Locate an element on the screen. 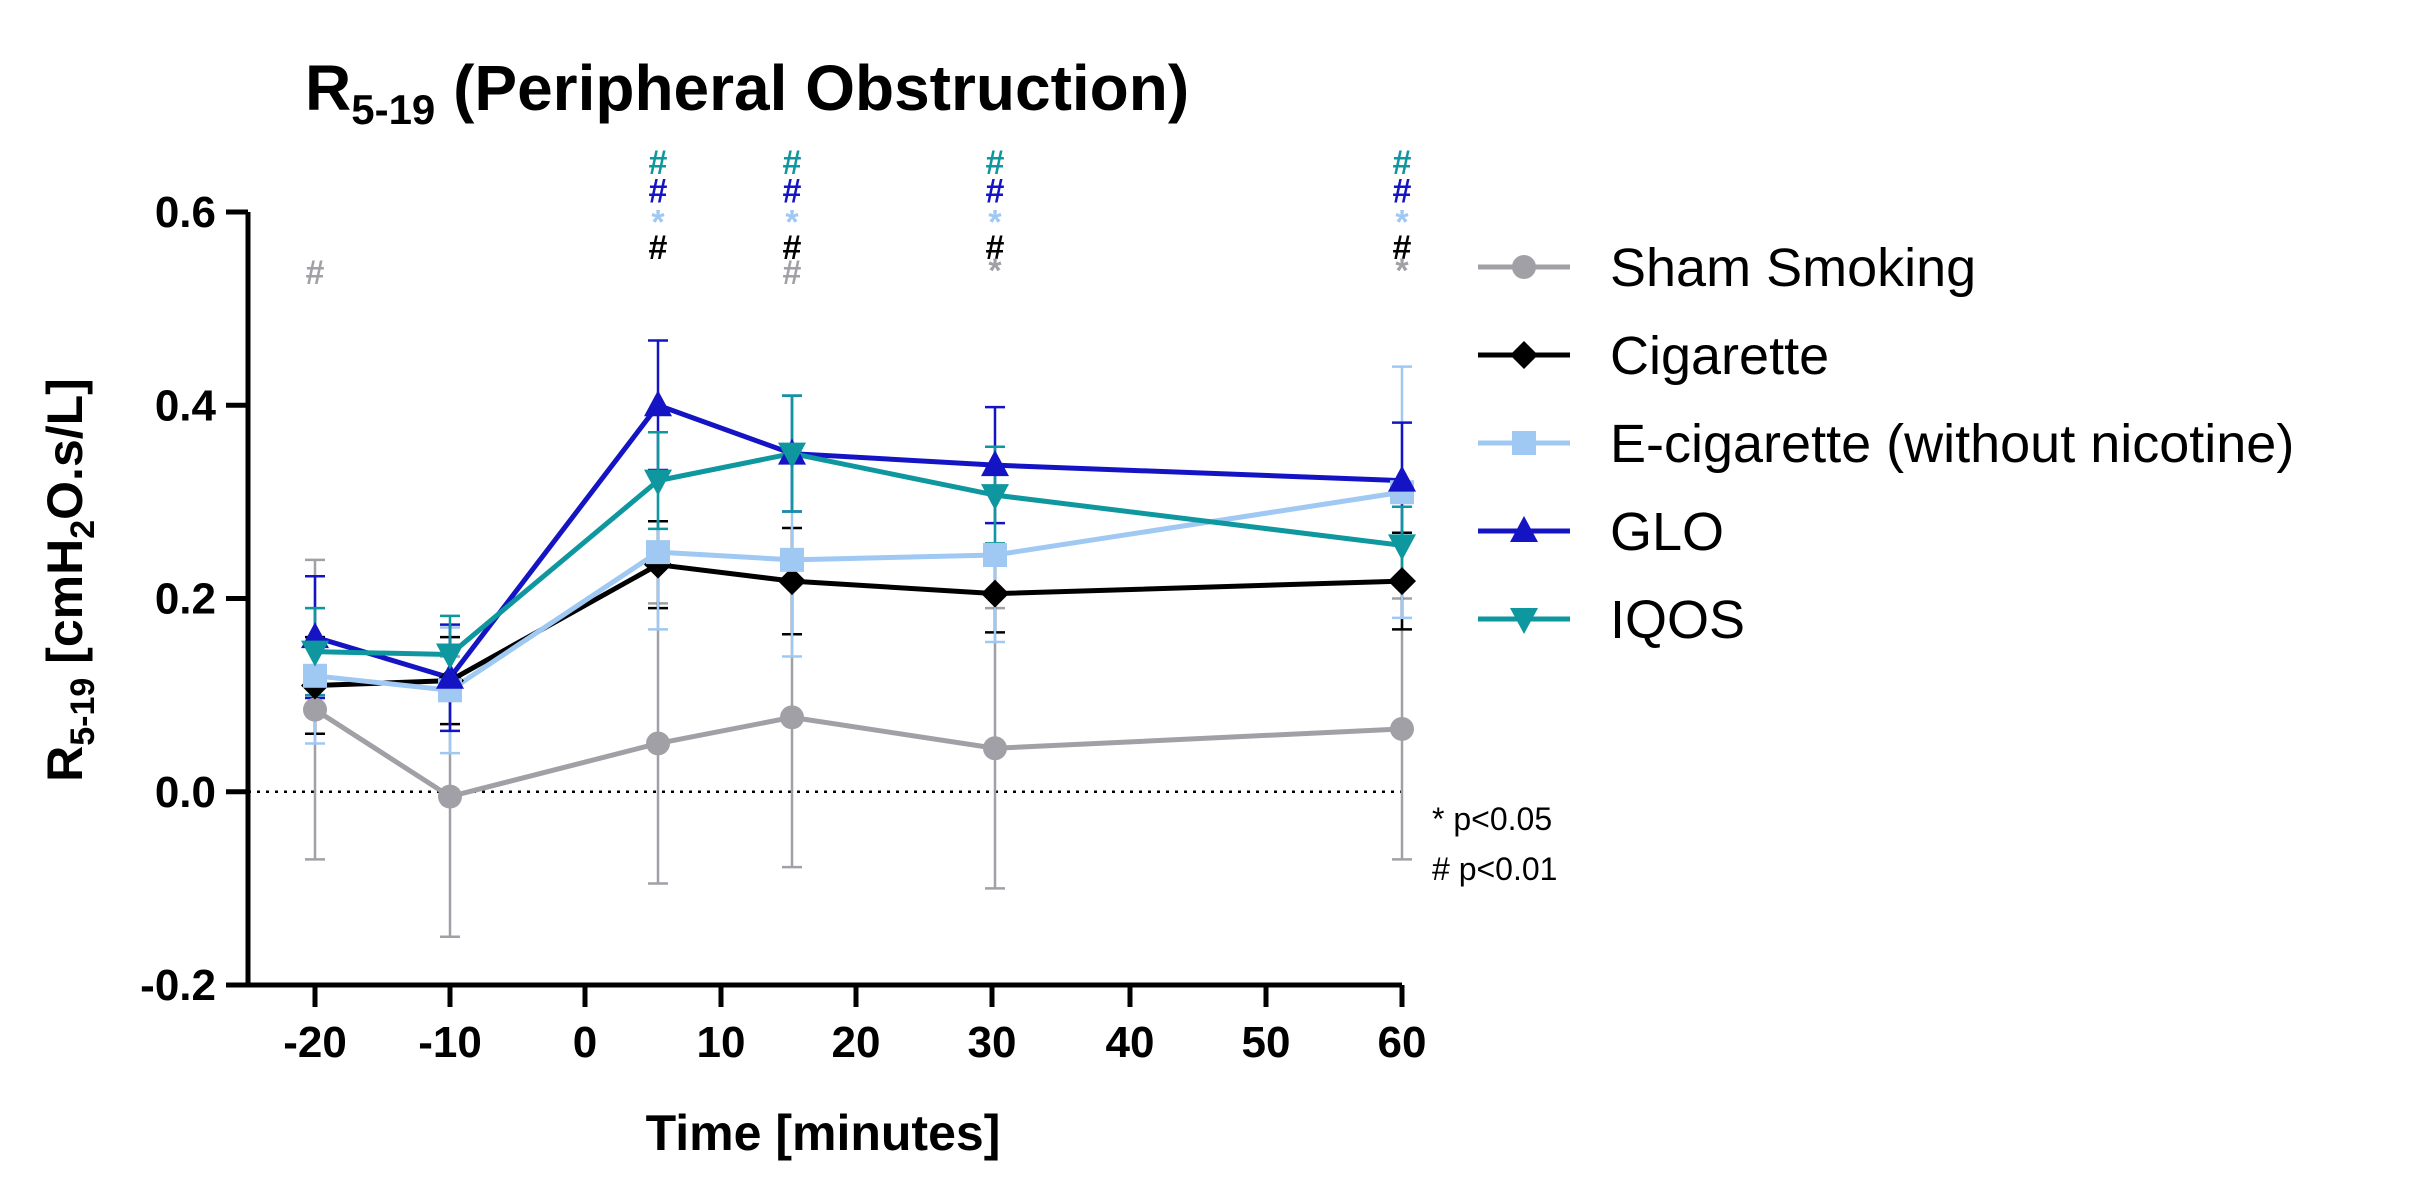 Image resolution: width=2424 pixels, height=1190 pixels. x-tick-label: 60 is located at coordinates (1402, 1042).